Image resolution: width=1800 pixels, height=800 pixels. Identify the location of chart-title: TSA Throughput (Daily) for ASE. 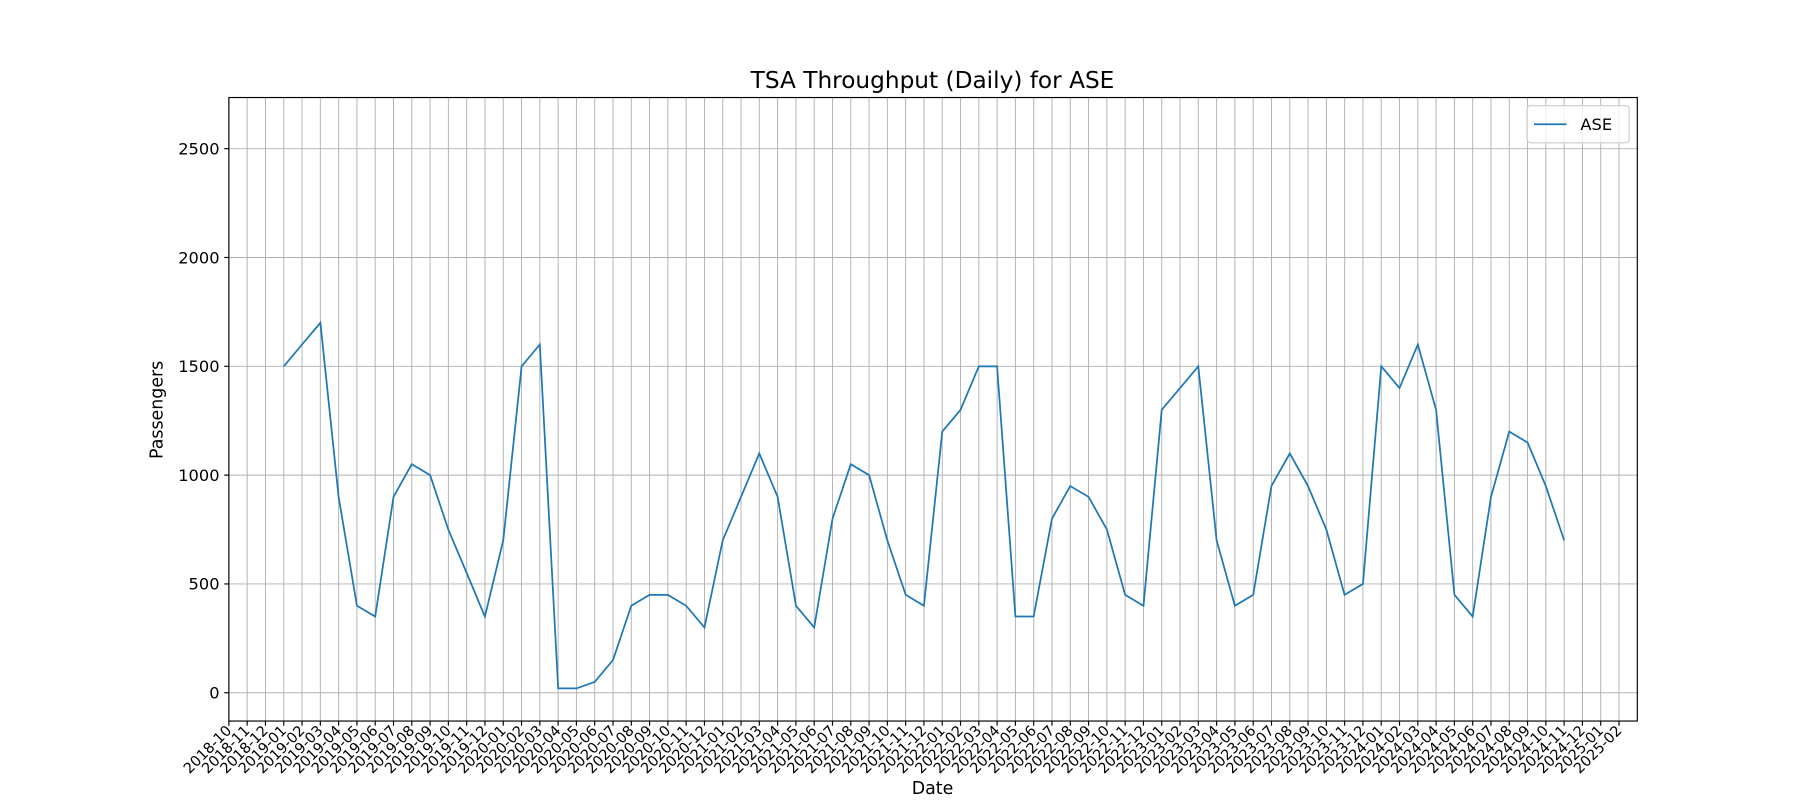
(932, 80).